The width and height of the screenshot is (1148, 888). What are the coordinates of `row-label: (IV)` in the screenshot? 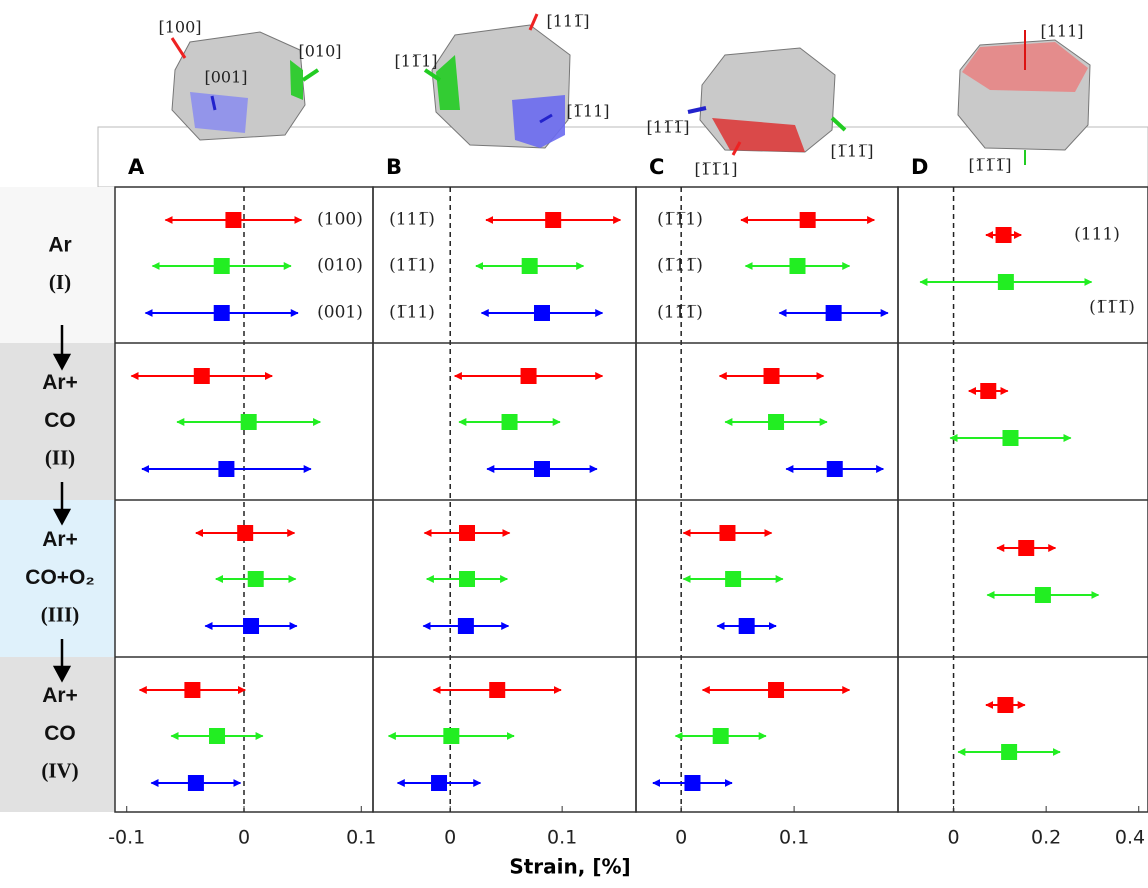 It's located at (59, 770).